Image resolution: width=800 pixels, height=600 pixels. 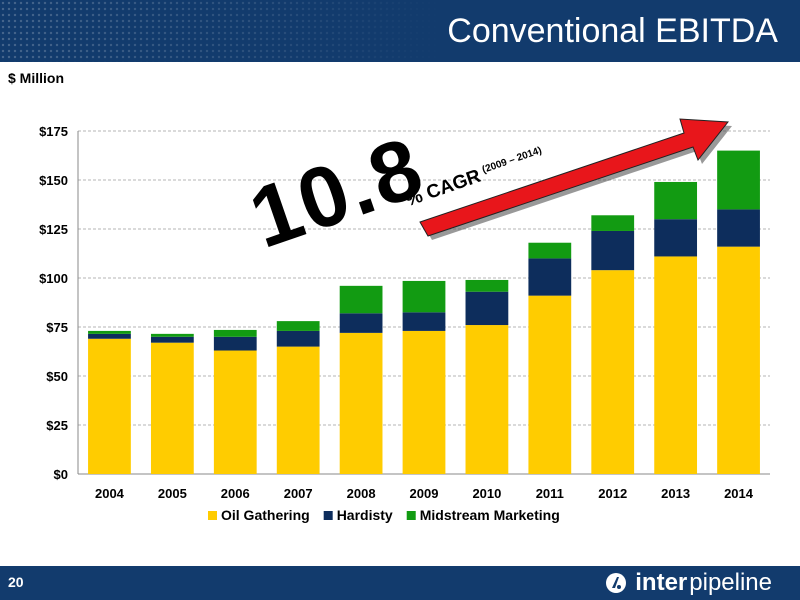 I want to click on bar-2004-hardisty, so click(x=109, y=336).